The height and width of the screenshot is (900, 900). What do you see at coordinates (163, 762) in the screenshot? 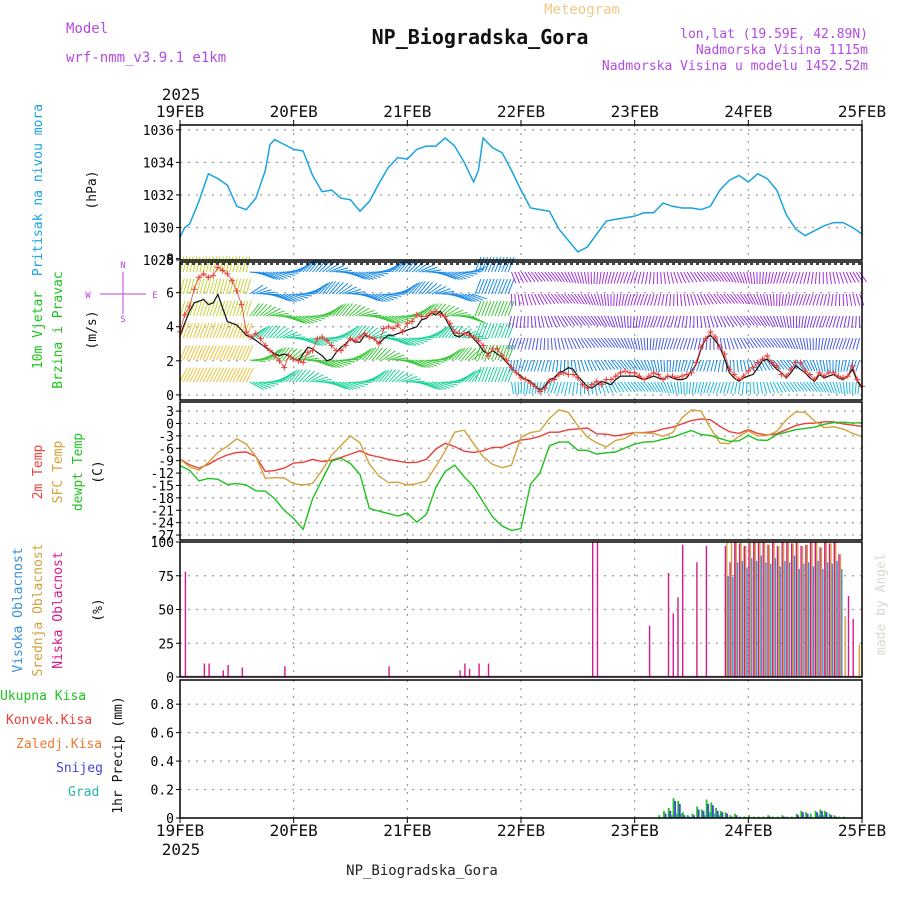
I see `y-tick-label: 0.4` at bounding box center [163, 762].